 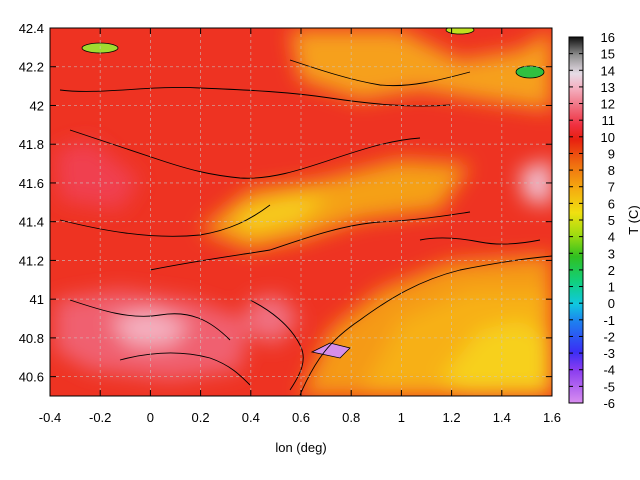 What do you see at coordinates (611, 287) in the screenshot?
I see `colorbar-tick-label: 1` at bounding box center [611, 287].